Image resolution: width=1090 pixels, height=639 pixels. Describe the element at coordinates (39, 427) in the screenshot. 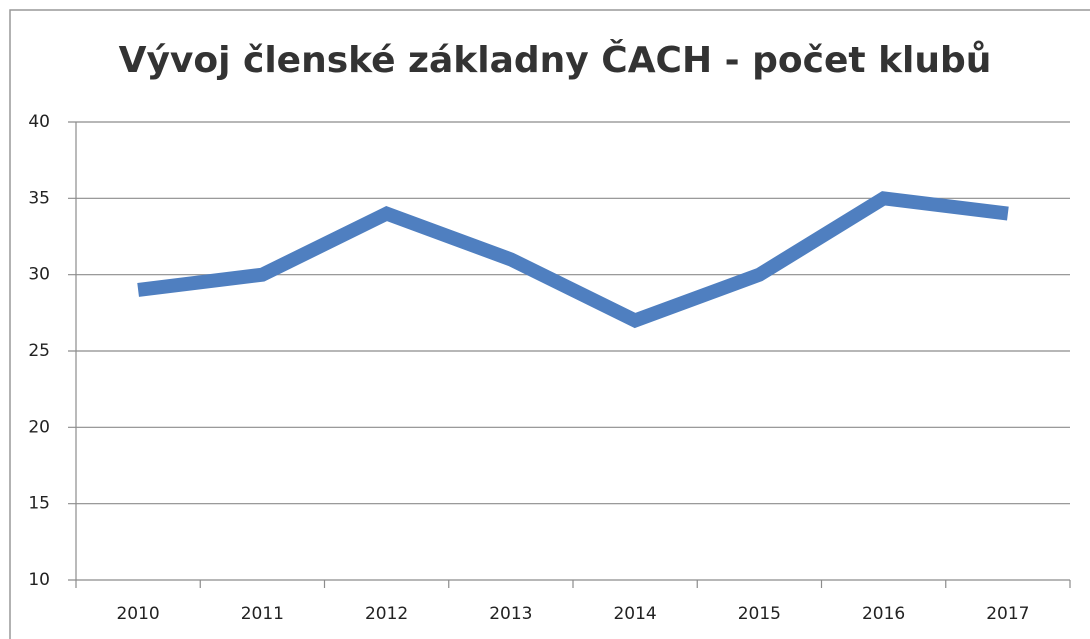

I see `y-tick-label: 20` at that location.